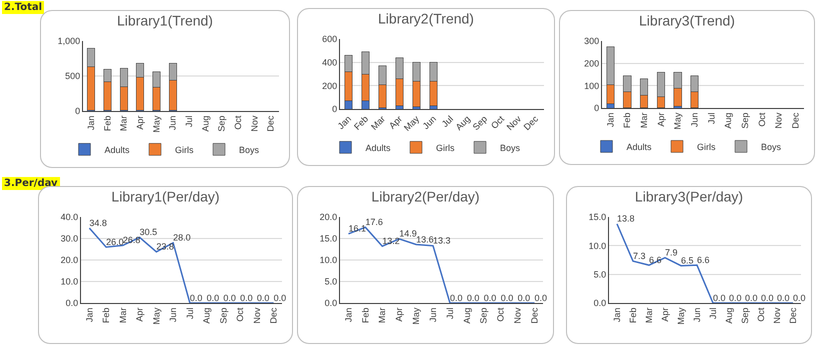  Describe the element at coordinates (425, 239) in the screenshot. I see `data-label: 13.6` at that location.